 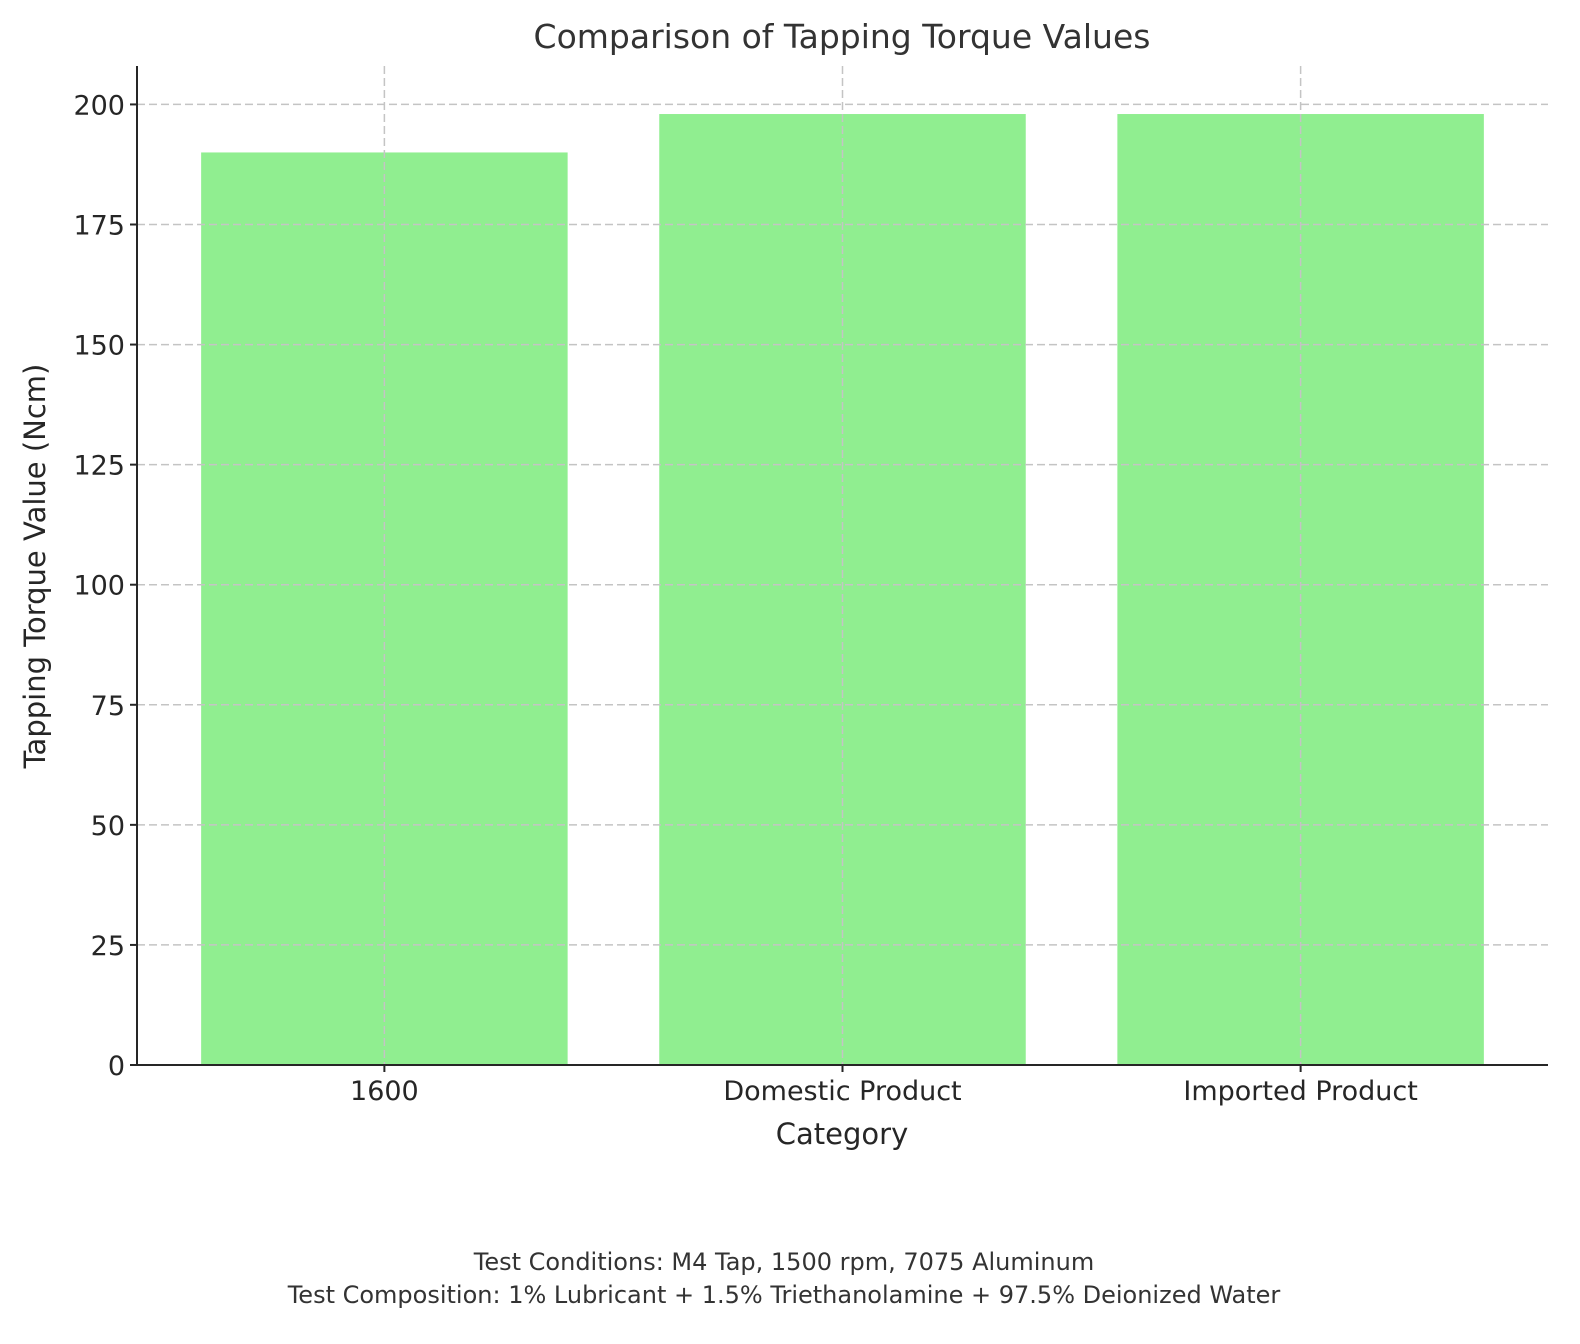 I want to click on x-tick-label: Imported Product, so click(x=1300, y=1091).